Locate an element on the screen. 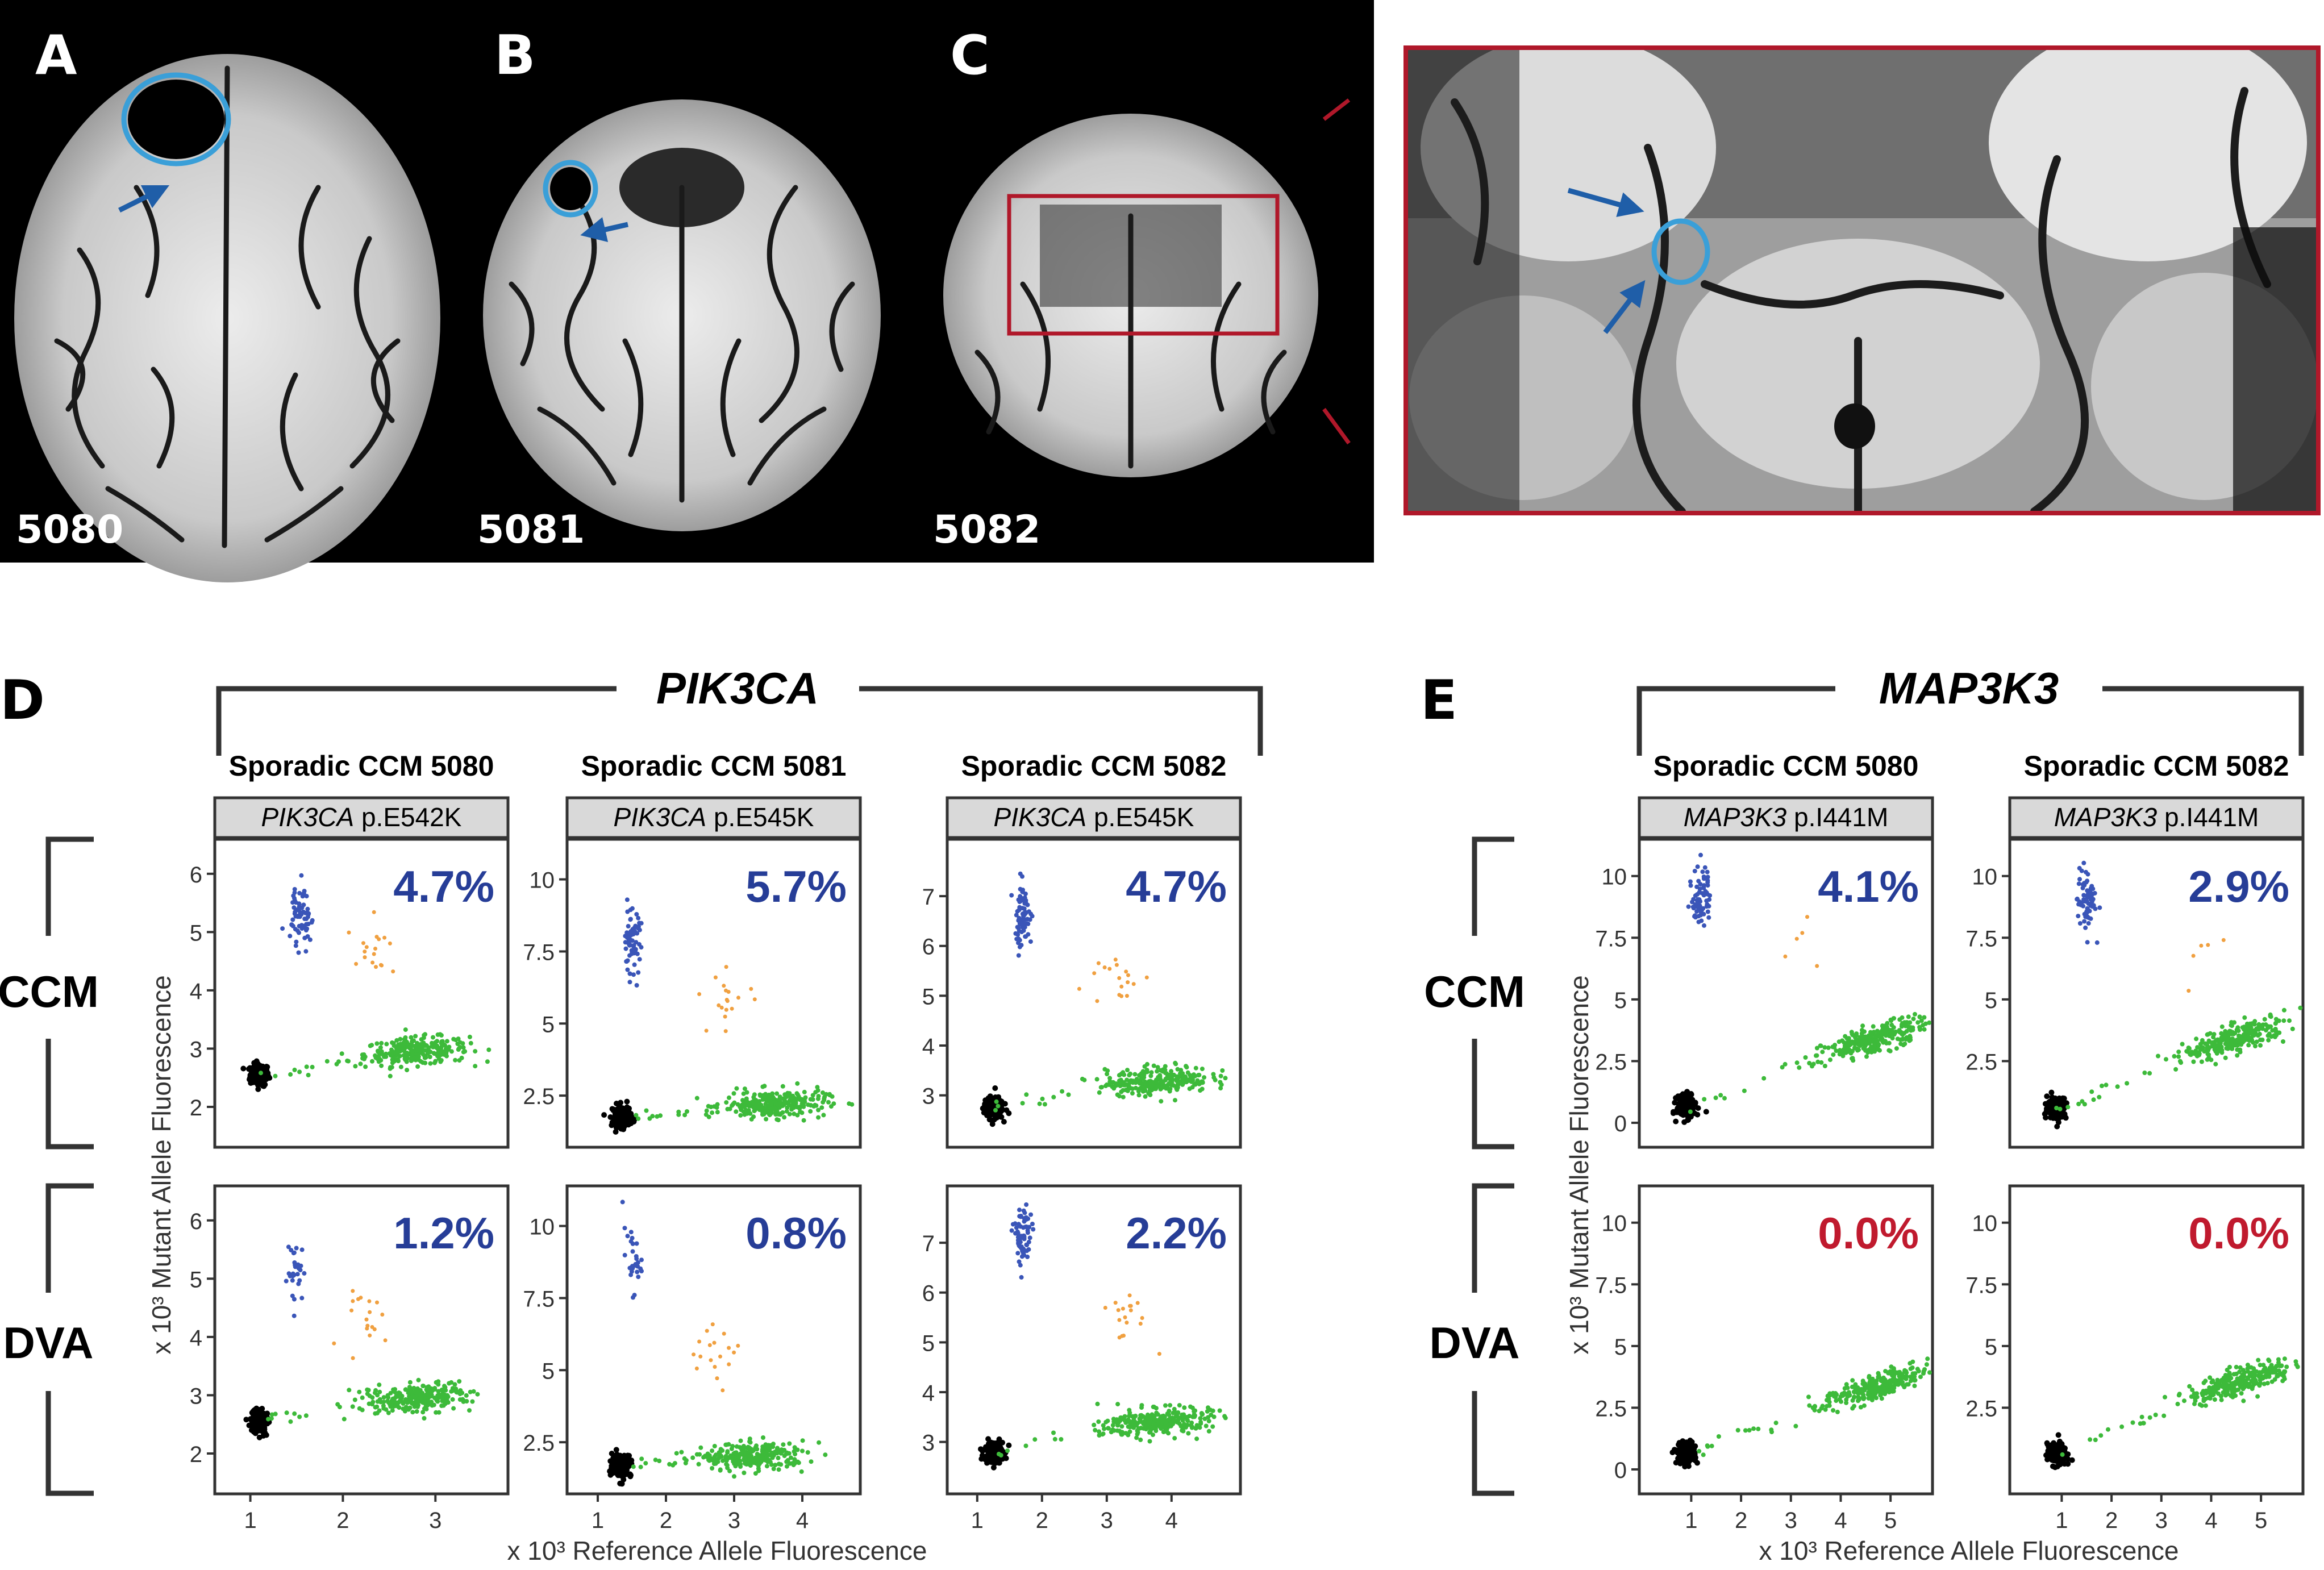 Image resolution: width=2324 pixels, height=1570 pixels. section-label-d: D is located at coordinates (22, 700).